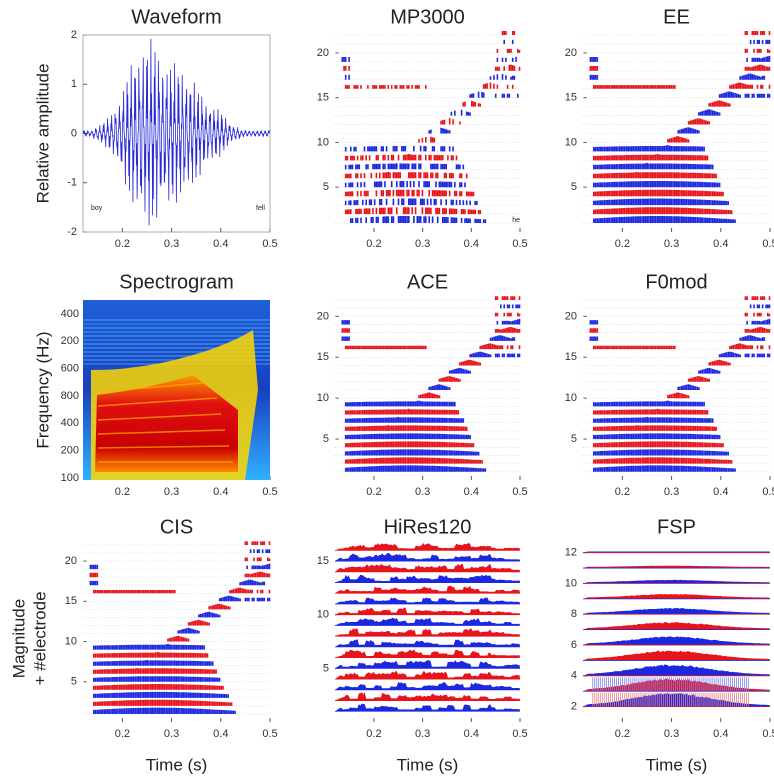 The image size is (774, 780). I want to click on panel-title: MP3000, so click(427, 17).